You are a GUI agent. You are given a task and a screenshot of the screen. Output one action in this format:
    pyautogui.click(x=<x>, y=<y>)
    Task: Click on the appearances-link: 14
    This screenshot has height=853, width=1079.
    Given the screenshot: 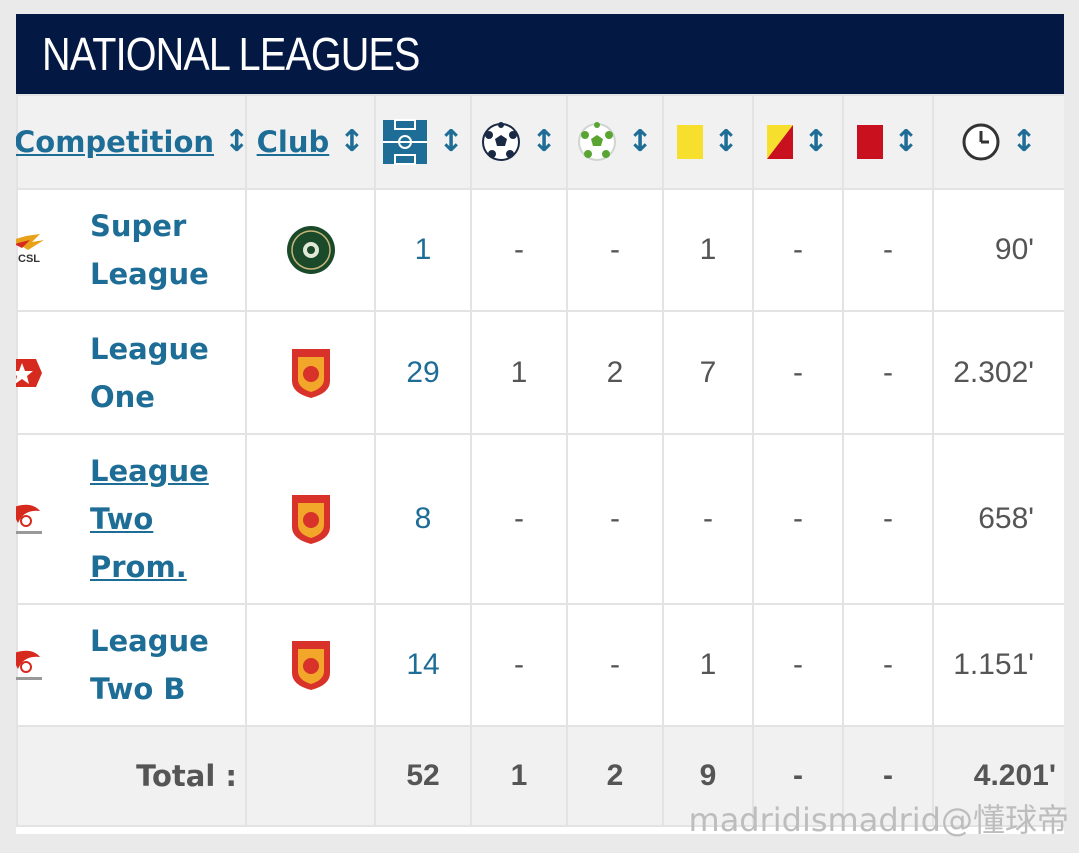 What is the action you would take?
    pyautogui.click(x=423, y=665)
    